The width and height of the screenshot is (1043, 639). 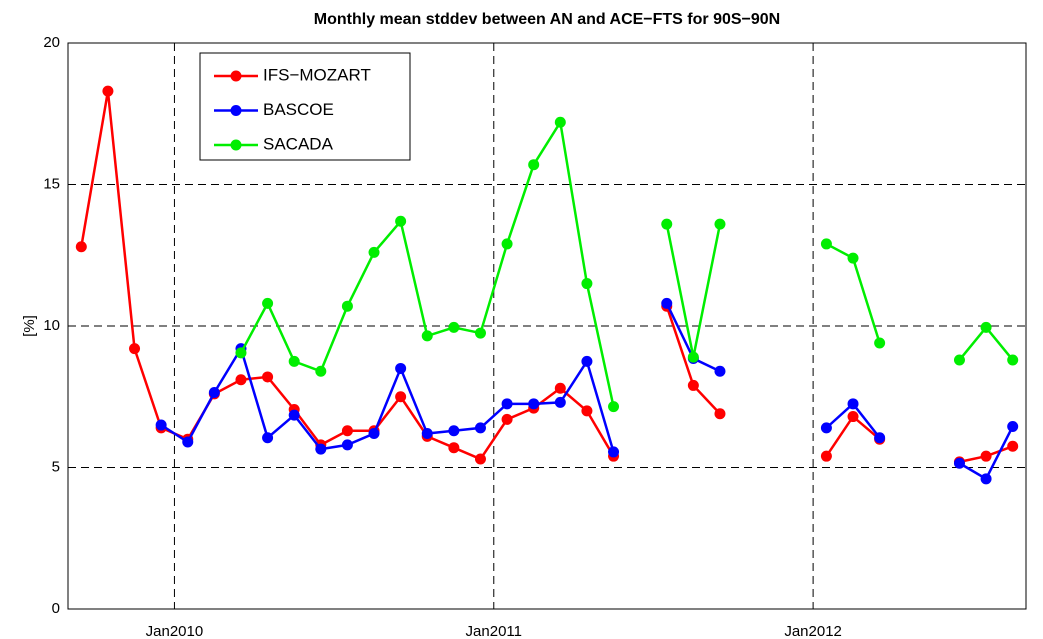 I want to click on x-tick-label: Jan2012, so click(x=813, y=631).